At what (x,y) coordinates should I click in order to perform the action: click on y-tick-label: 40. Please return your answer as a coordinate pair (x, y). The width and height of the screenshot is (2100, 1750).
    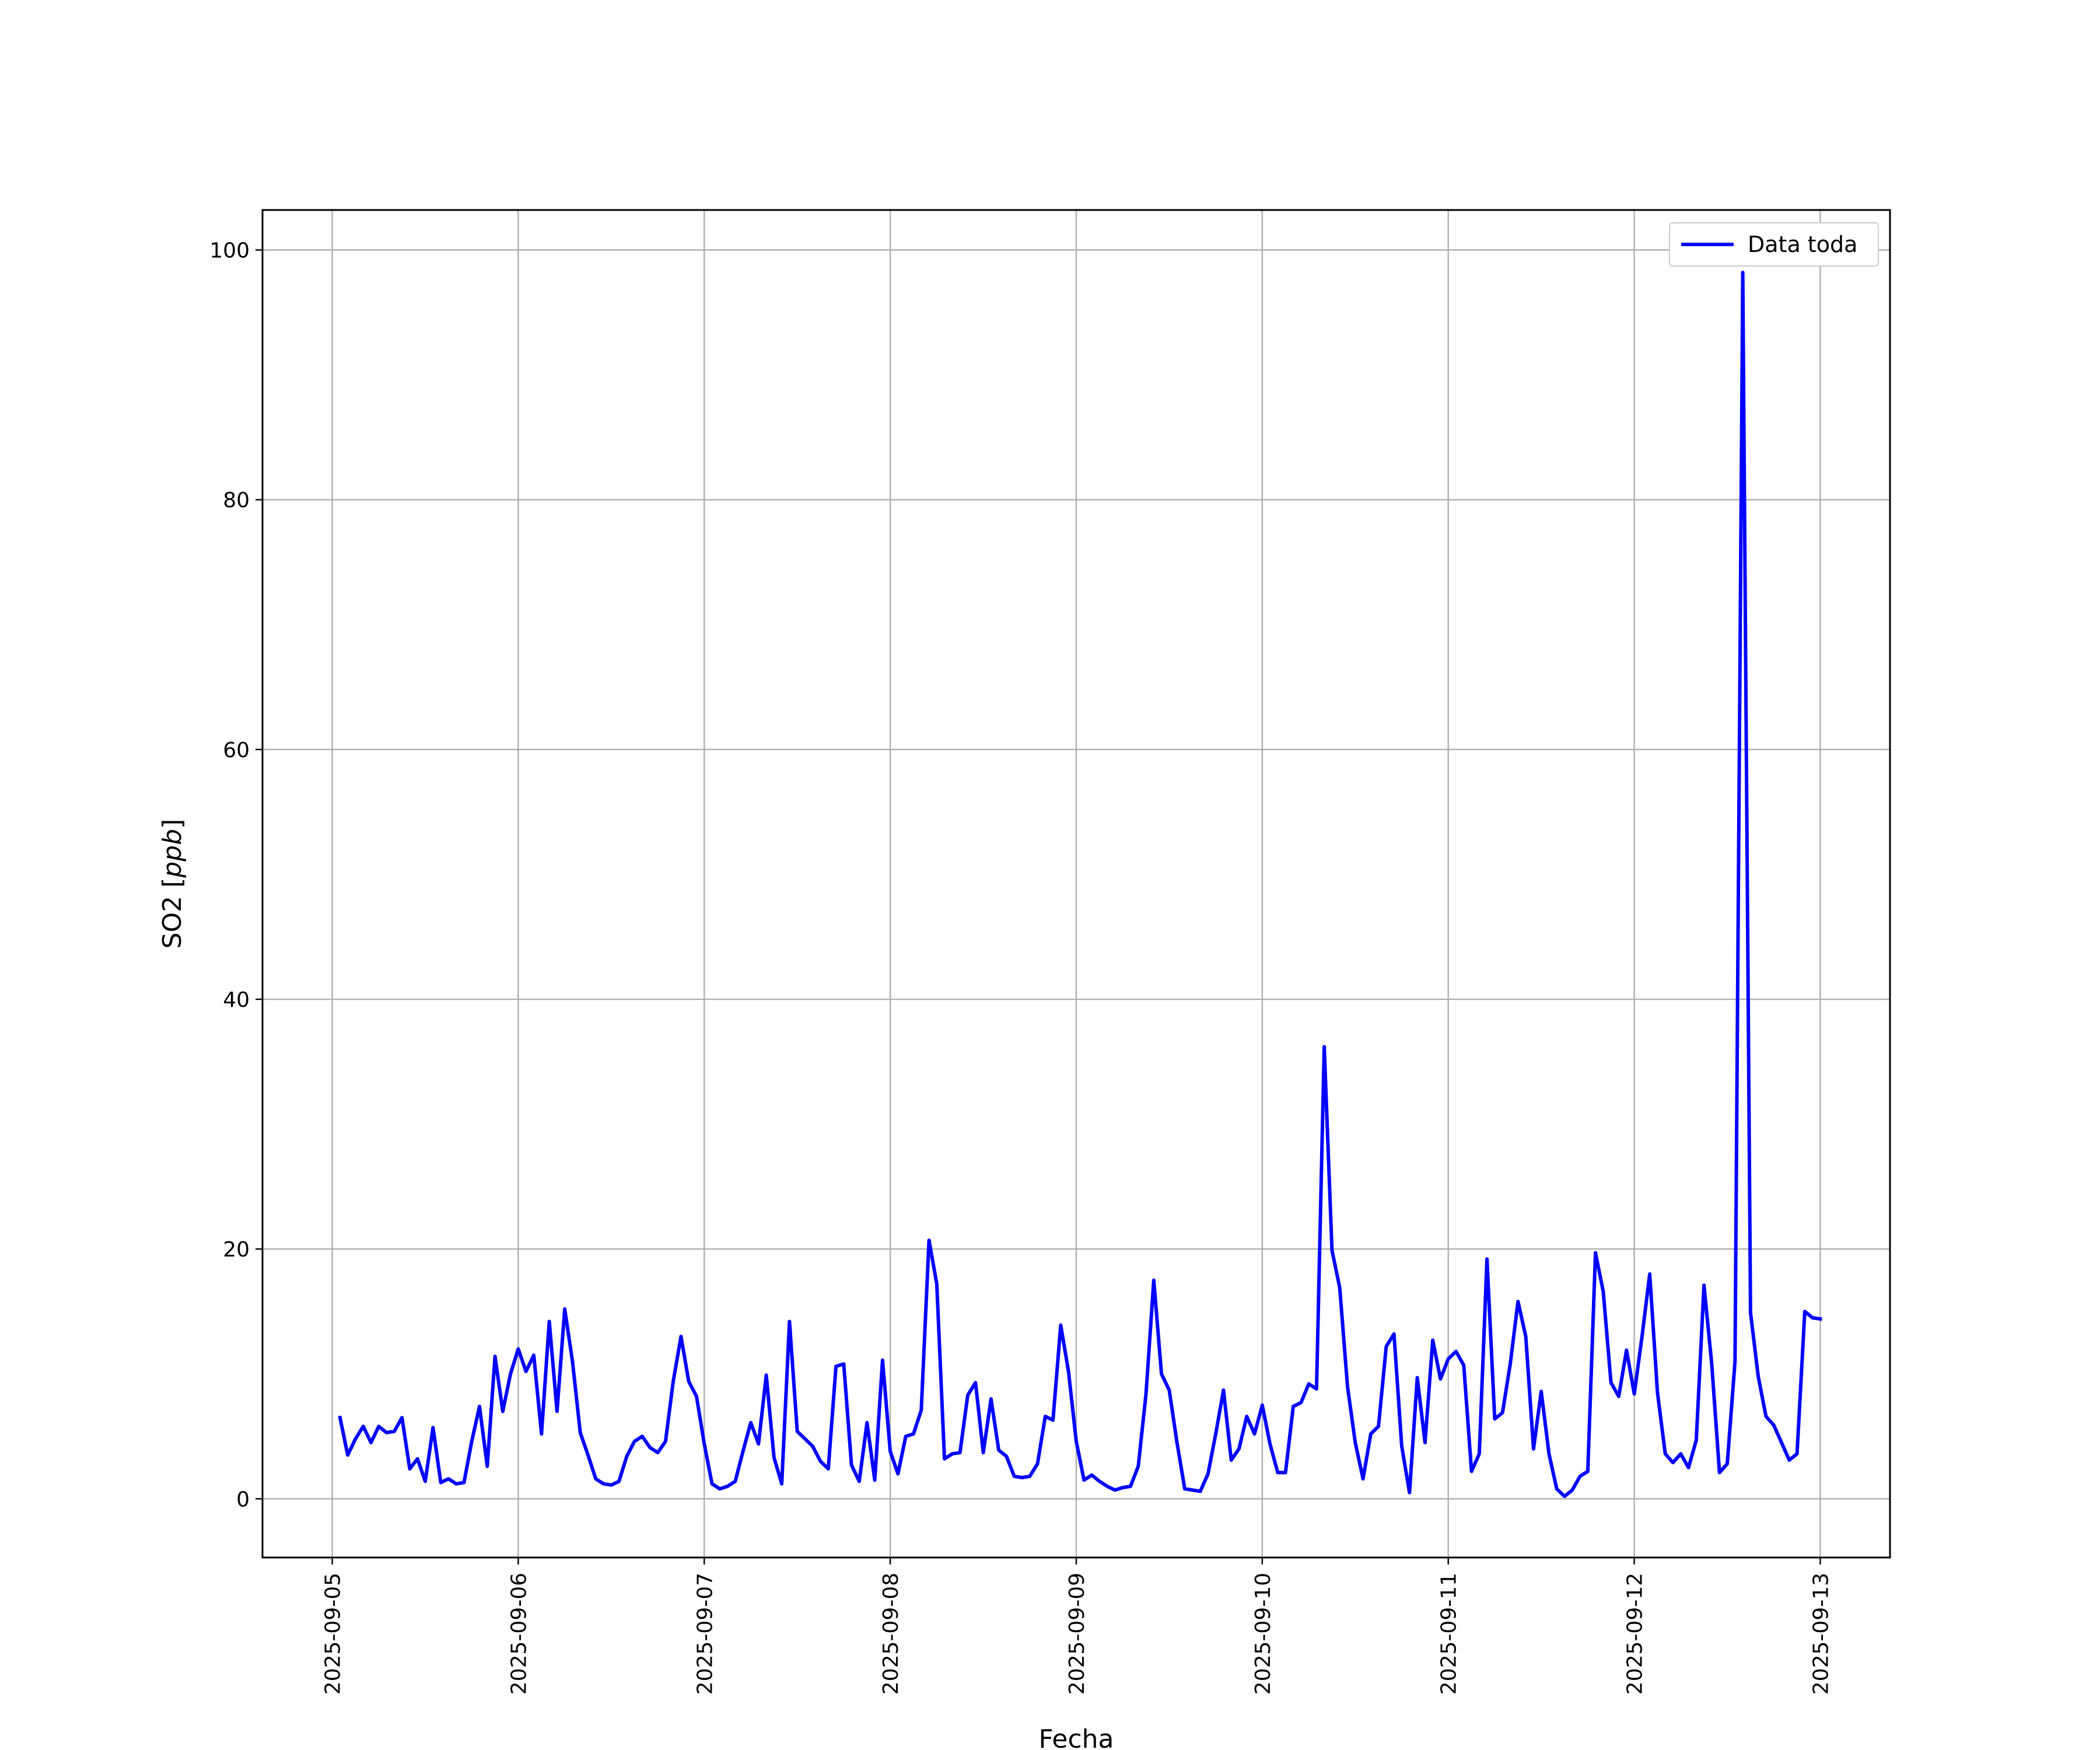
    Looking at the image, I should click on (236, 1000).